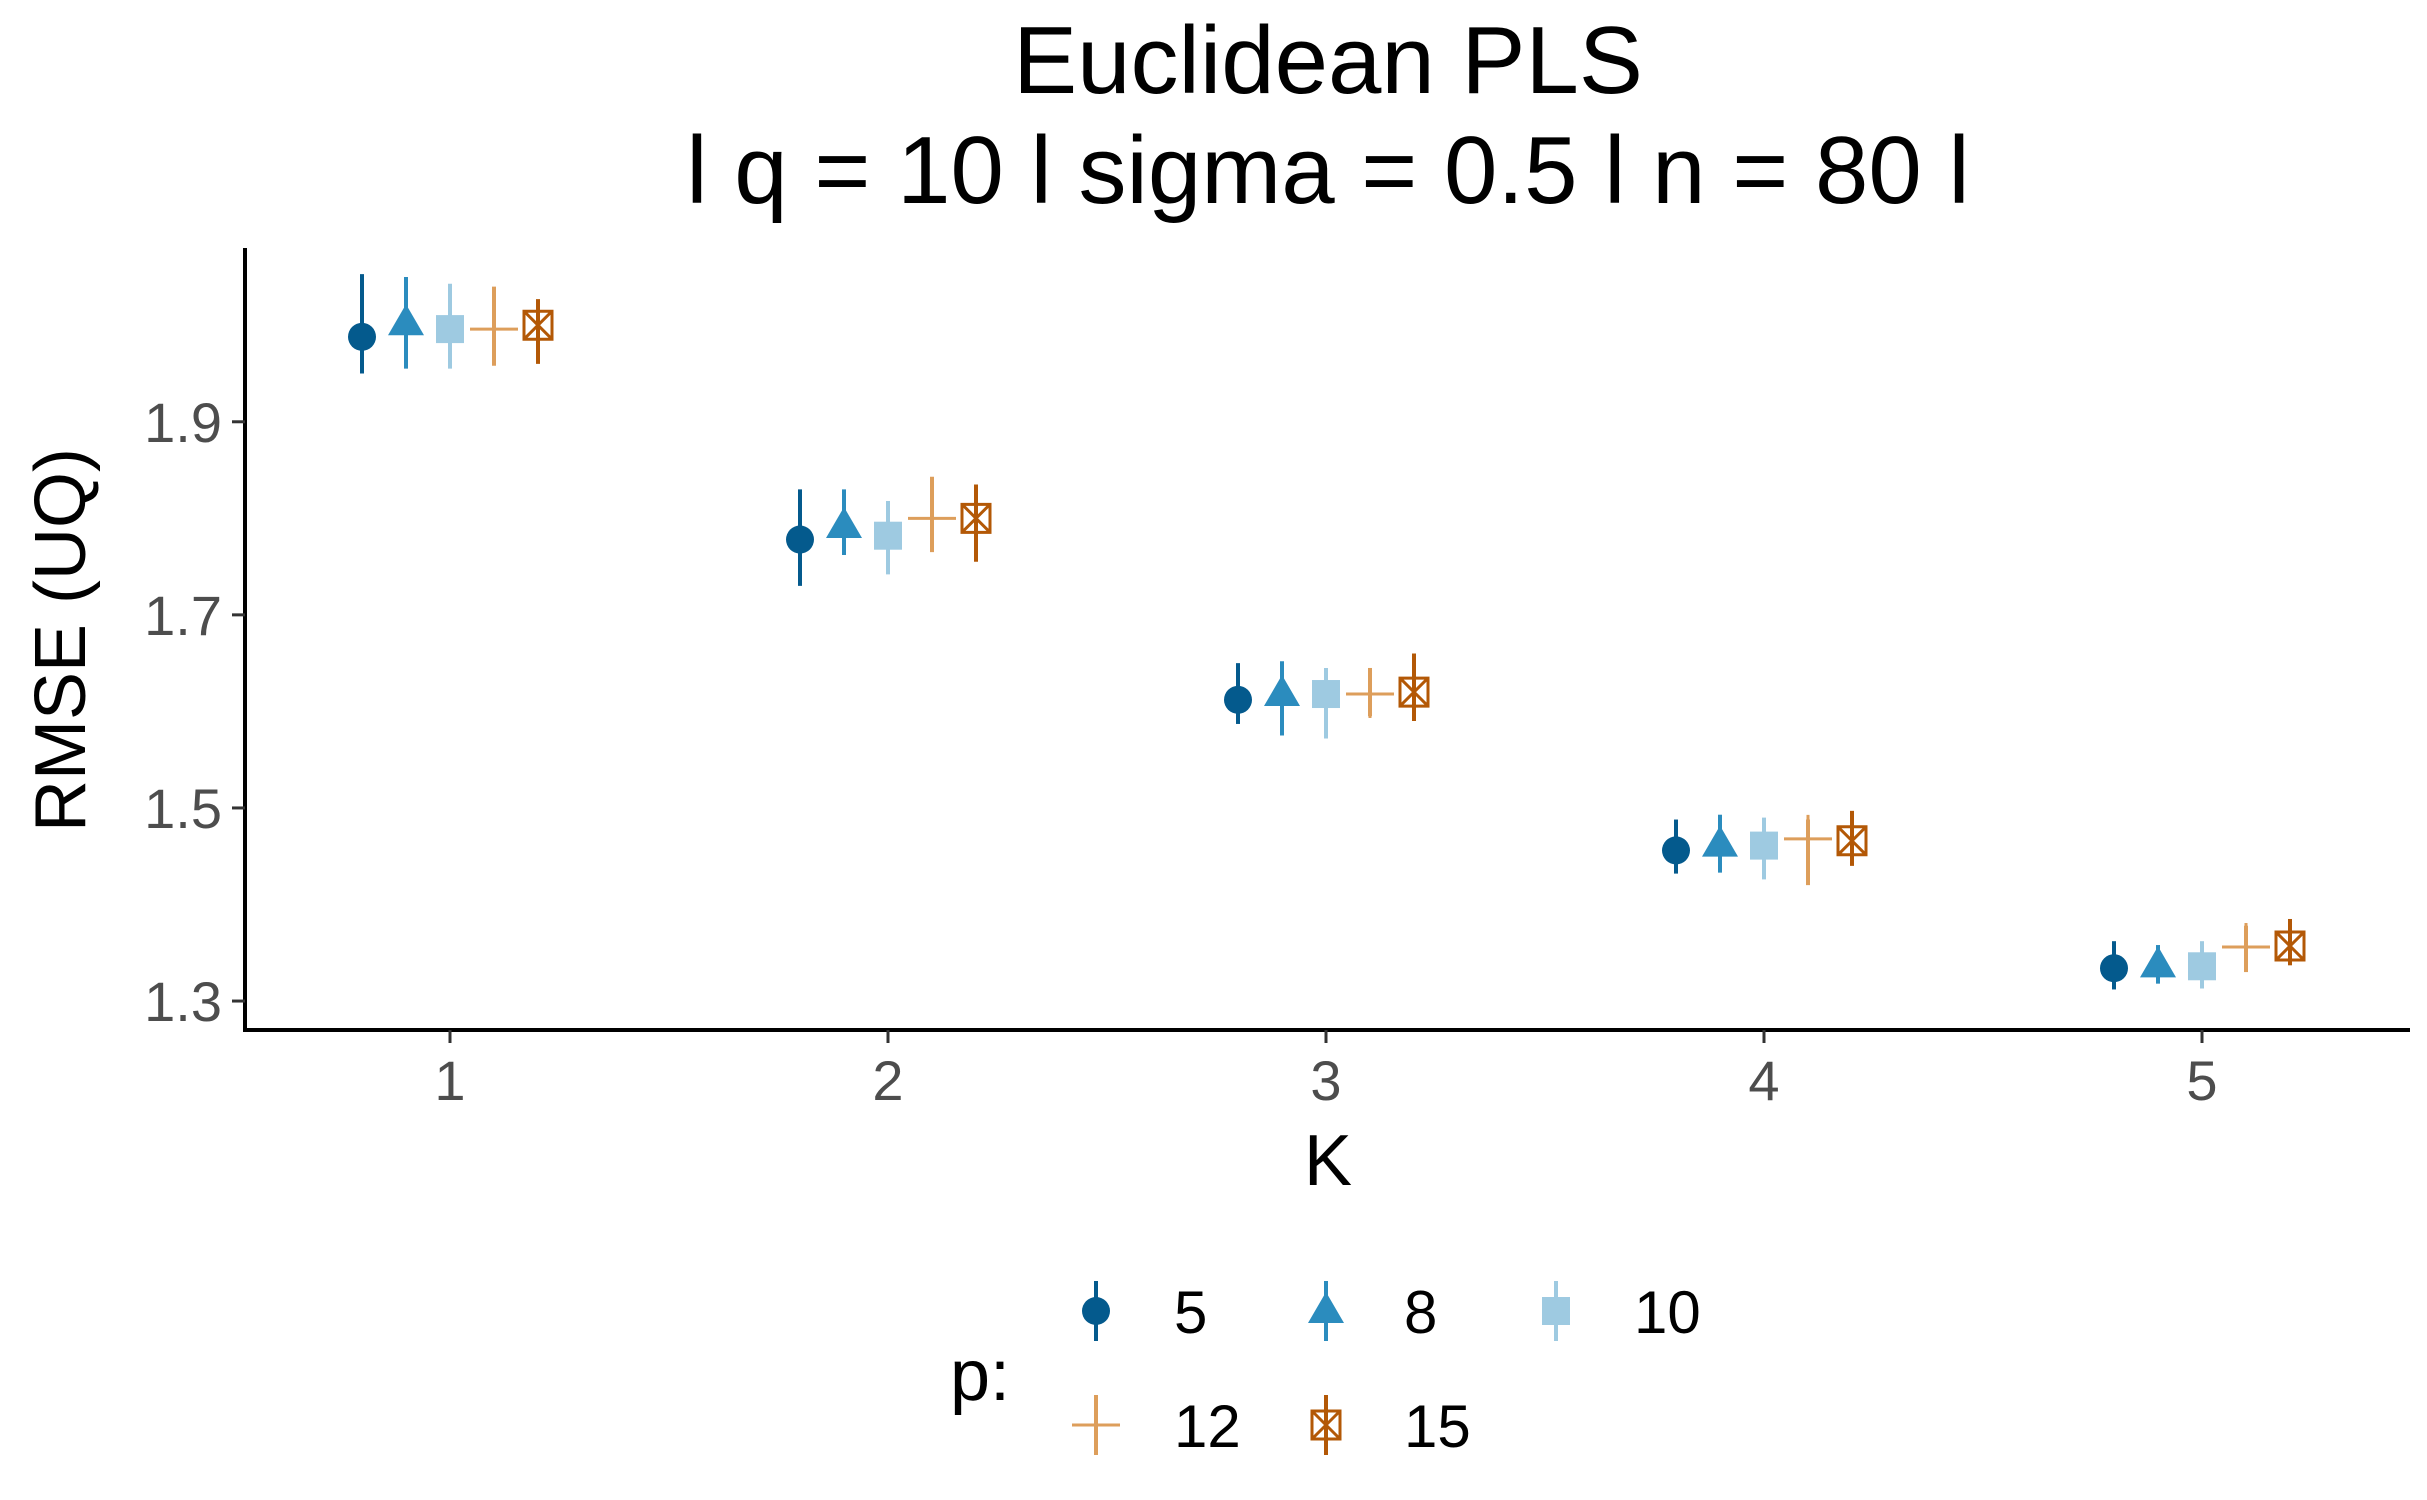  Describe the element at coordinates (194, 712) in the screenshot. I see `y-axis-ticks: 1.3 1.5 1.7 1.9` at that location.